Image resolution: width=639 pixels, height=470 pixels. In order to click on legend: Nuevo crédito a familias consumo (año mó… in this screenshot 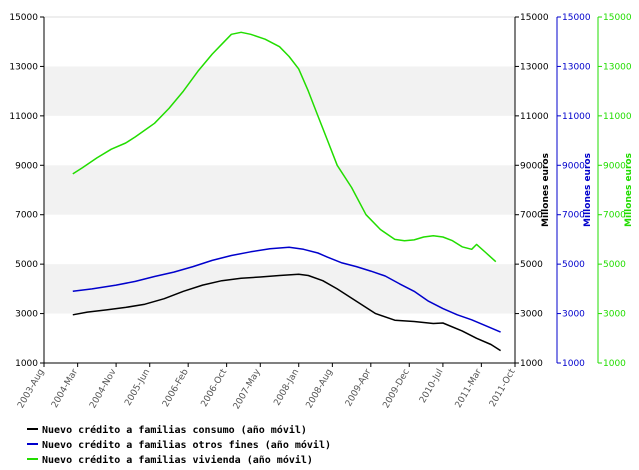, I will do `click(179, 445)`.